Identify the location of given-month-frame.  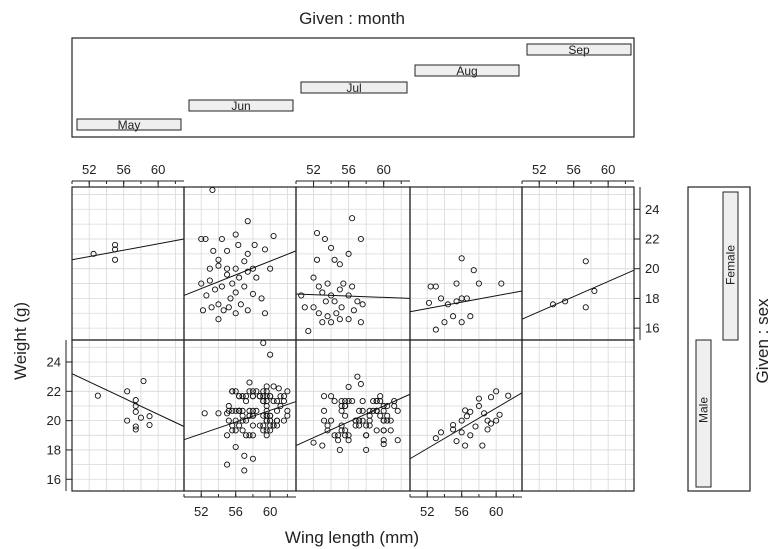
(353, 87).